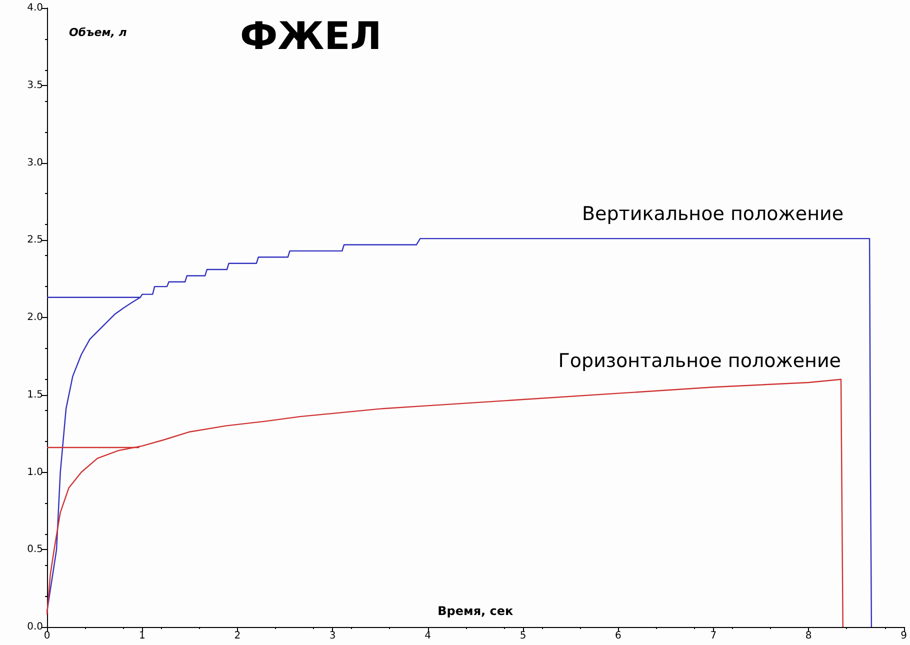  Describe the element at coordinates (427, 636) in the screenshot. I see `x-tick-label: 4` at that location.